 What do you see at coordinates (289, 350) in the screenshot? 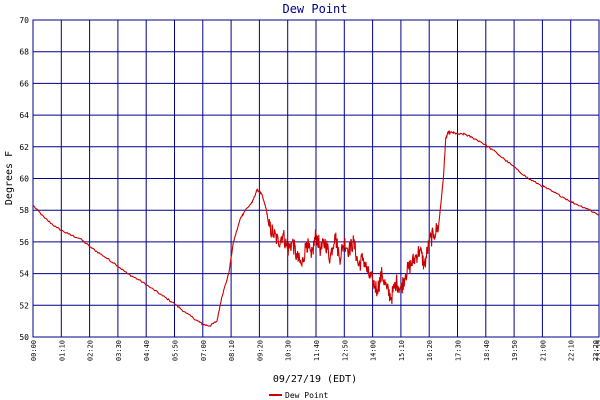
I see `x-tick-label: 10:30` at bounding box center [289, 350].